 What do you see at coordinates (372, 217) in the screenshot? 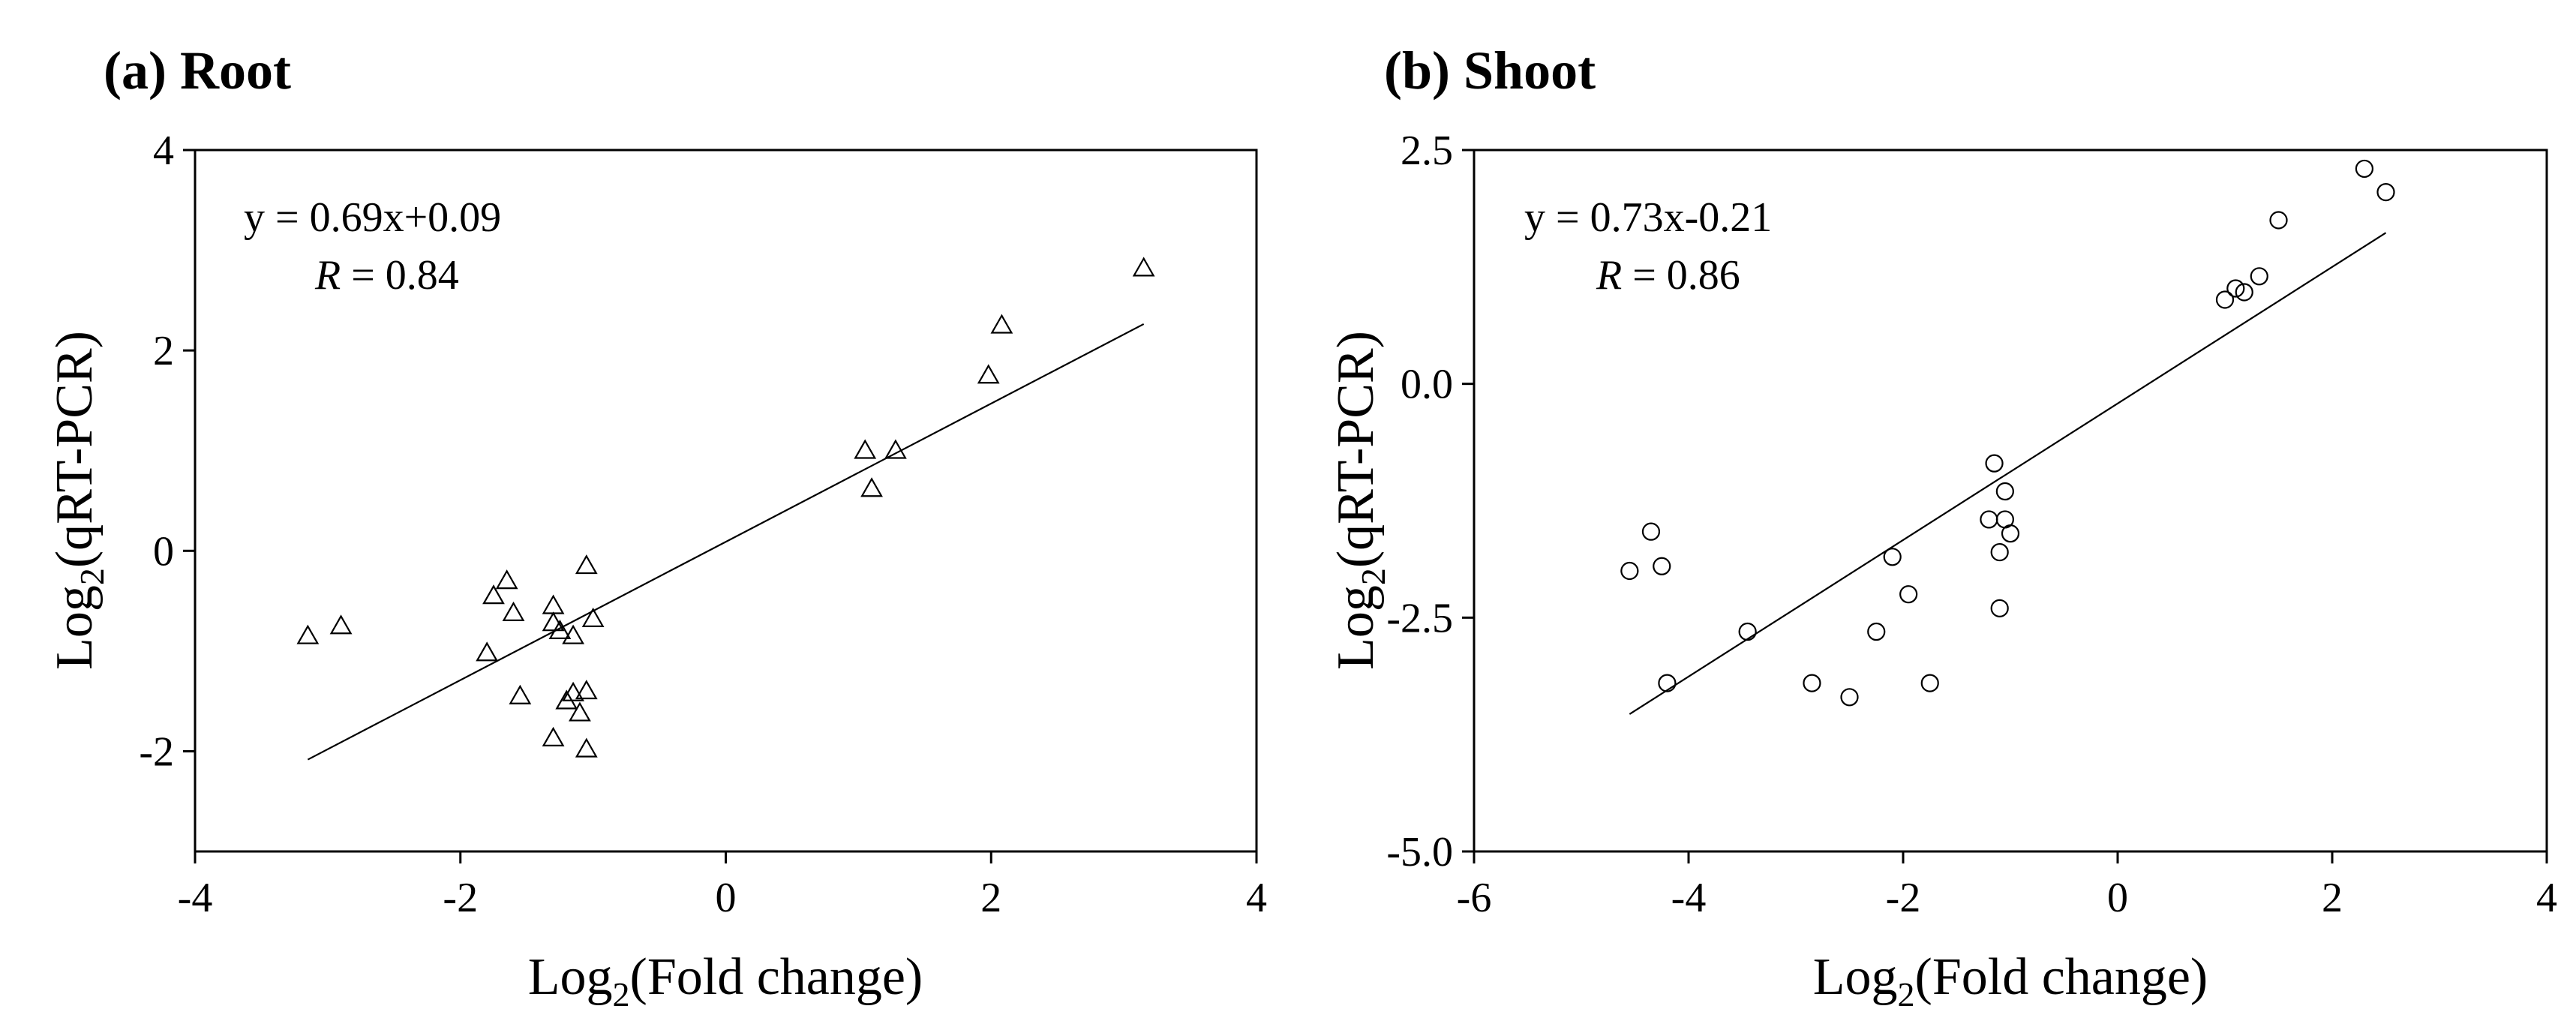
I see `regression-equation: y = 0.69x+0.09` at bounding box center [372, 217].